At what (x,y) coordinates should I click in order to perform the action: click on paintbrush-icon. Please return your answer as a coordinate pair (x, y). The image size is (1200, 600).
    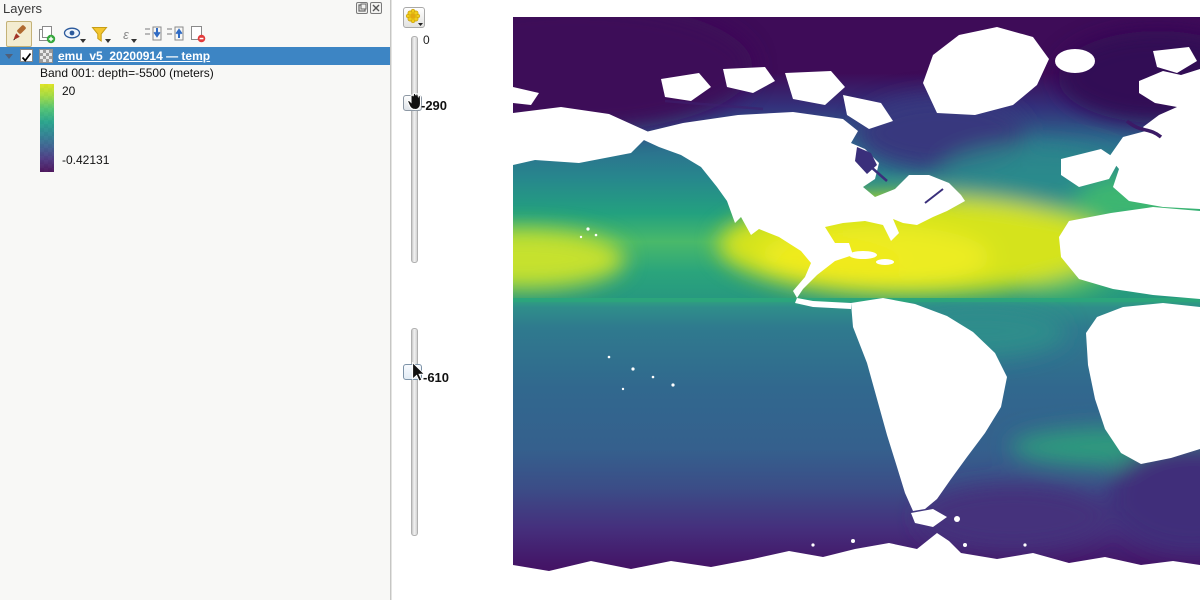
    Looking at the image, I should click on (19, 33).